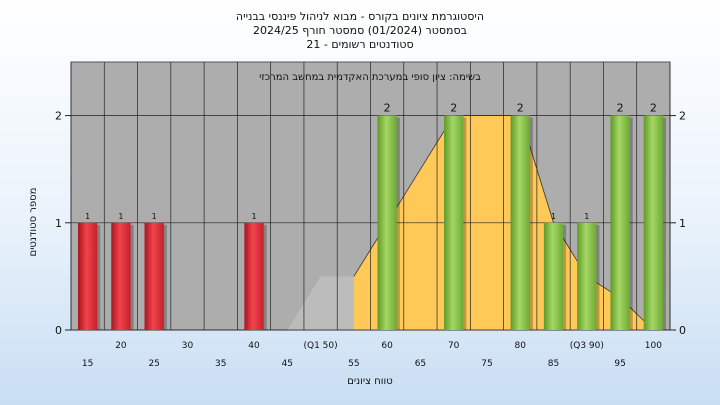 The width and height of the screenshot is (720, 405). What do you see at coordinates (653, 346) in the screenshot?
I see `x-tick-label: 100` at bounding box center [653, 346].